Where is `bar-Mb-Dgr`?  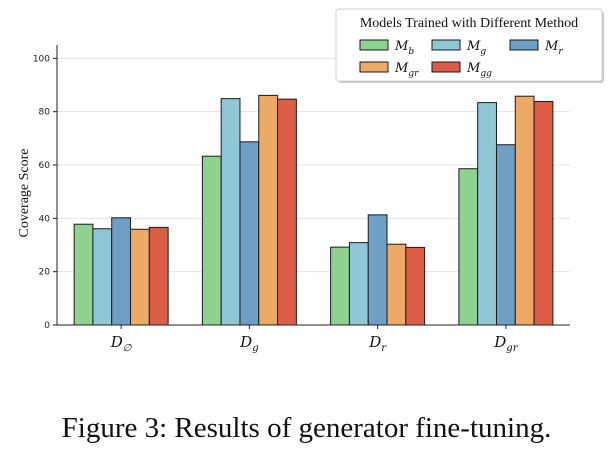 bar-Mb-Dgr is located at coordinates (468, 247).